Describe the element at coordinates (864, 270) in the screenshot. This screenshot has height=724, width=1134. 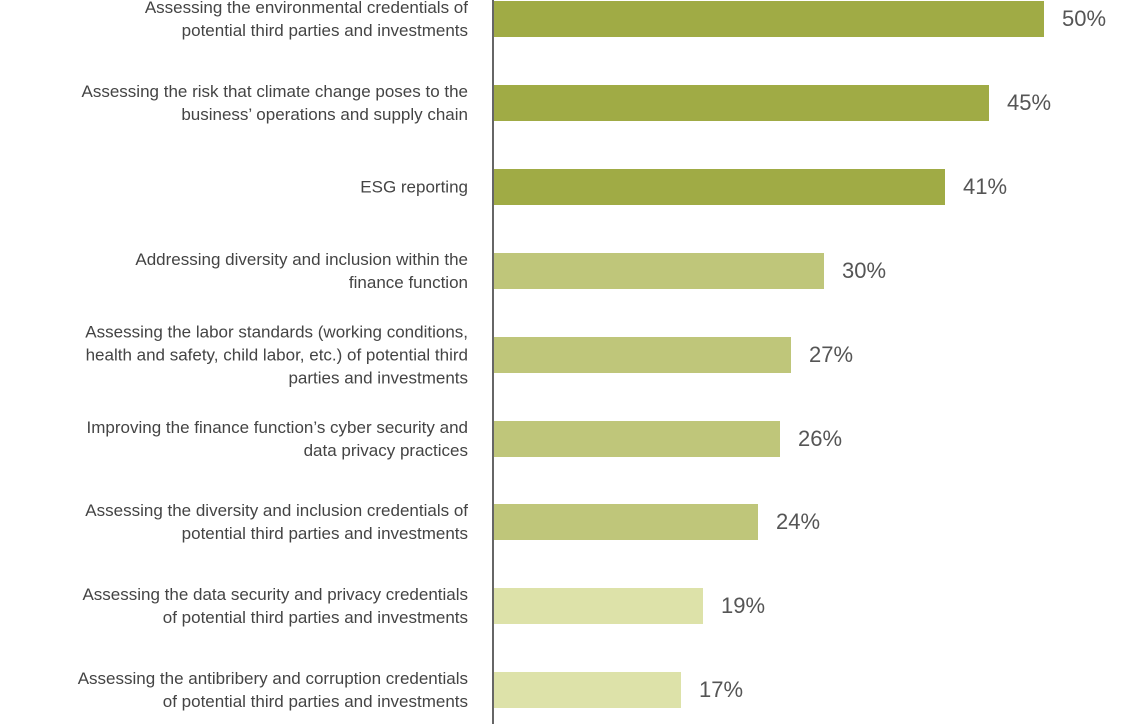
I see `value-label: 30%` at that location.